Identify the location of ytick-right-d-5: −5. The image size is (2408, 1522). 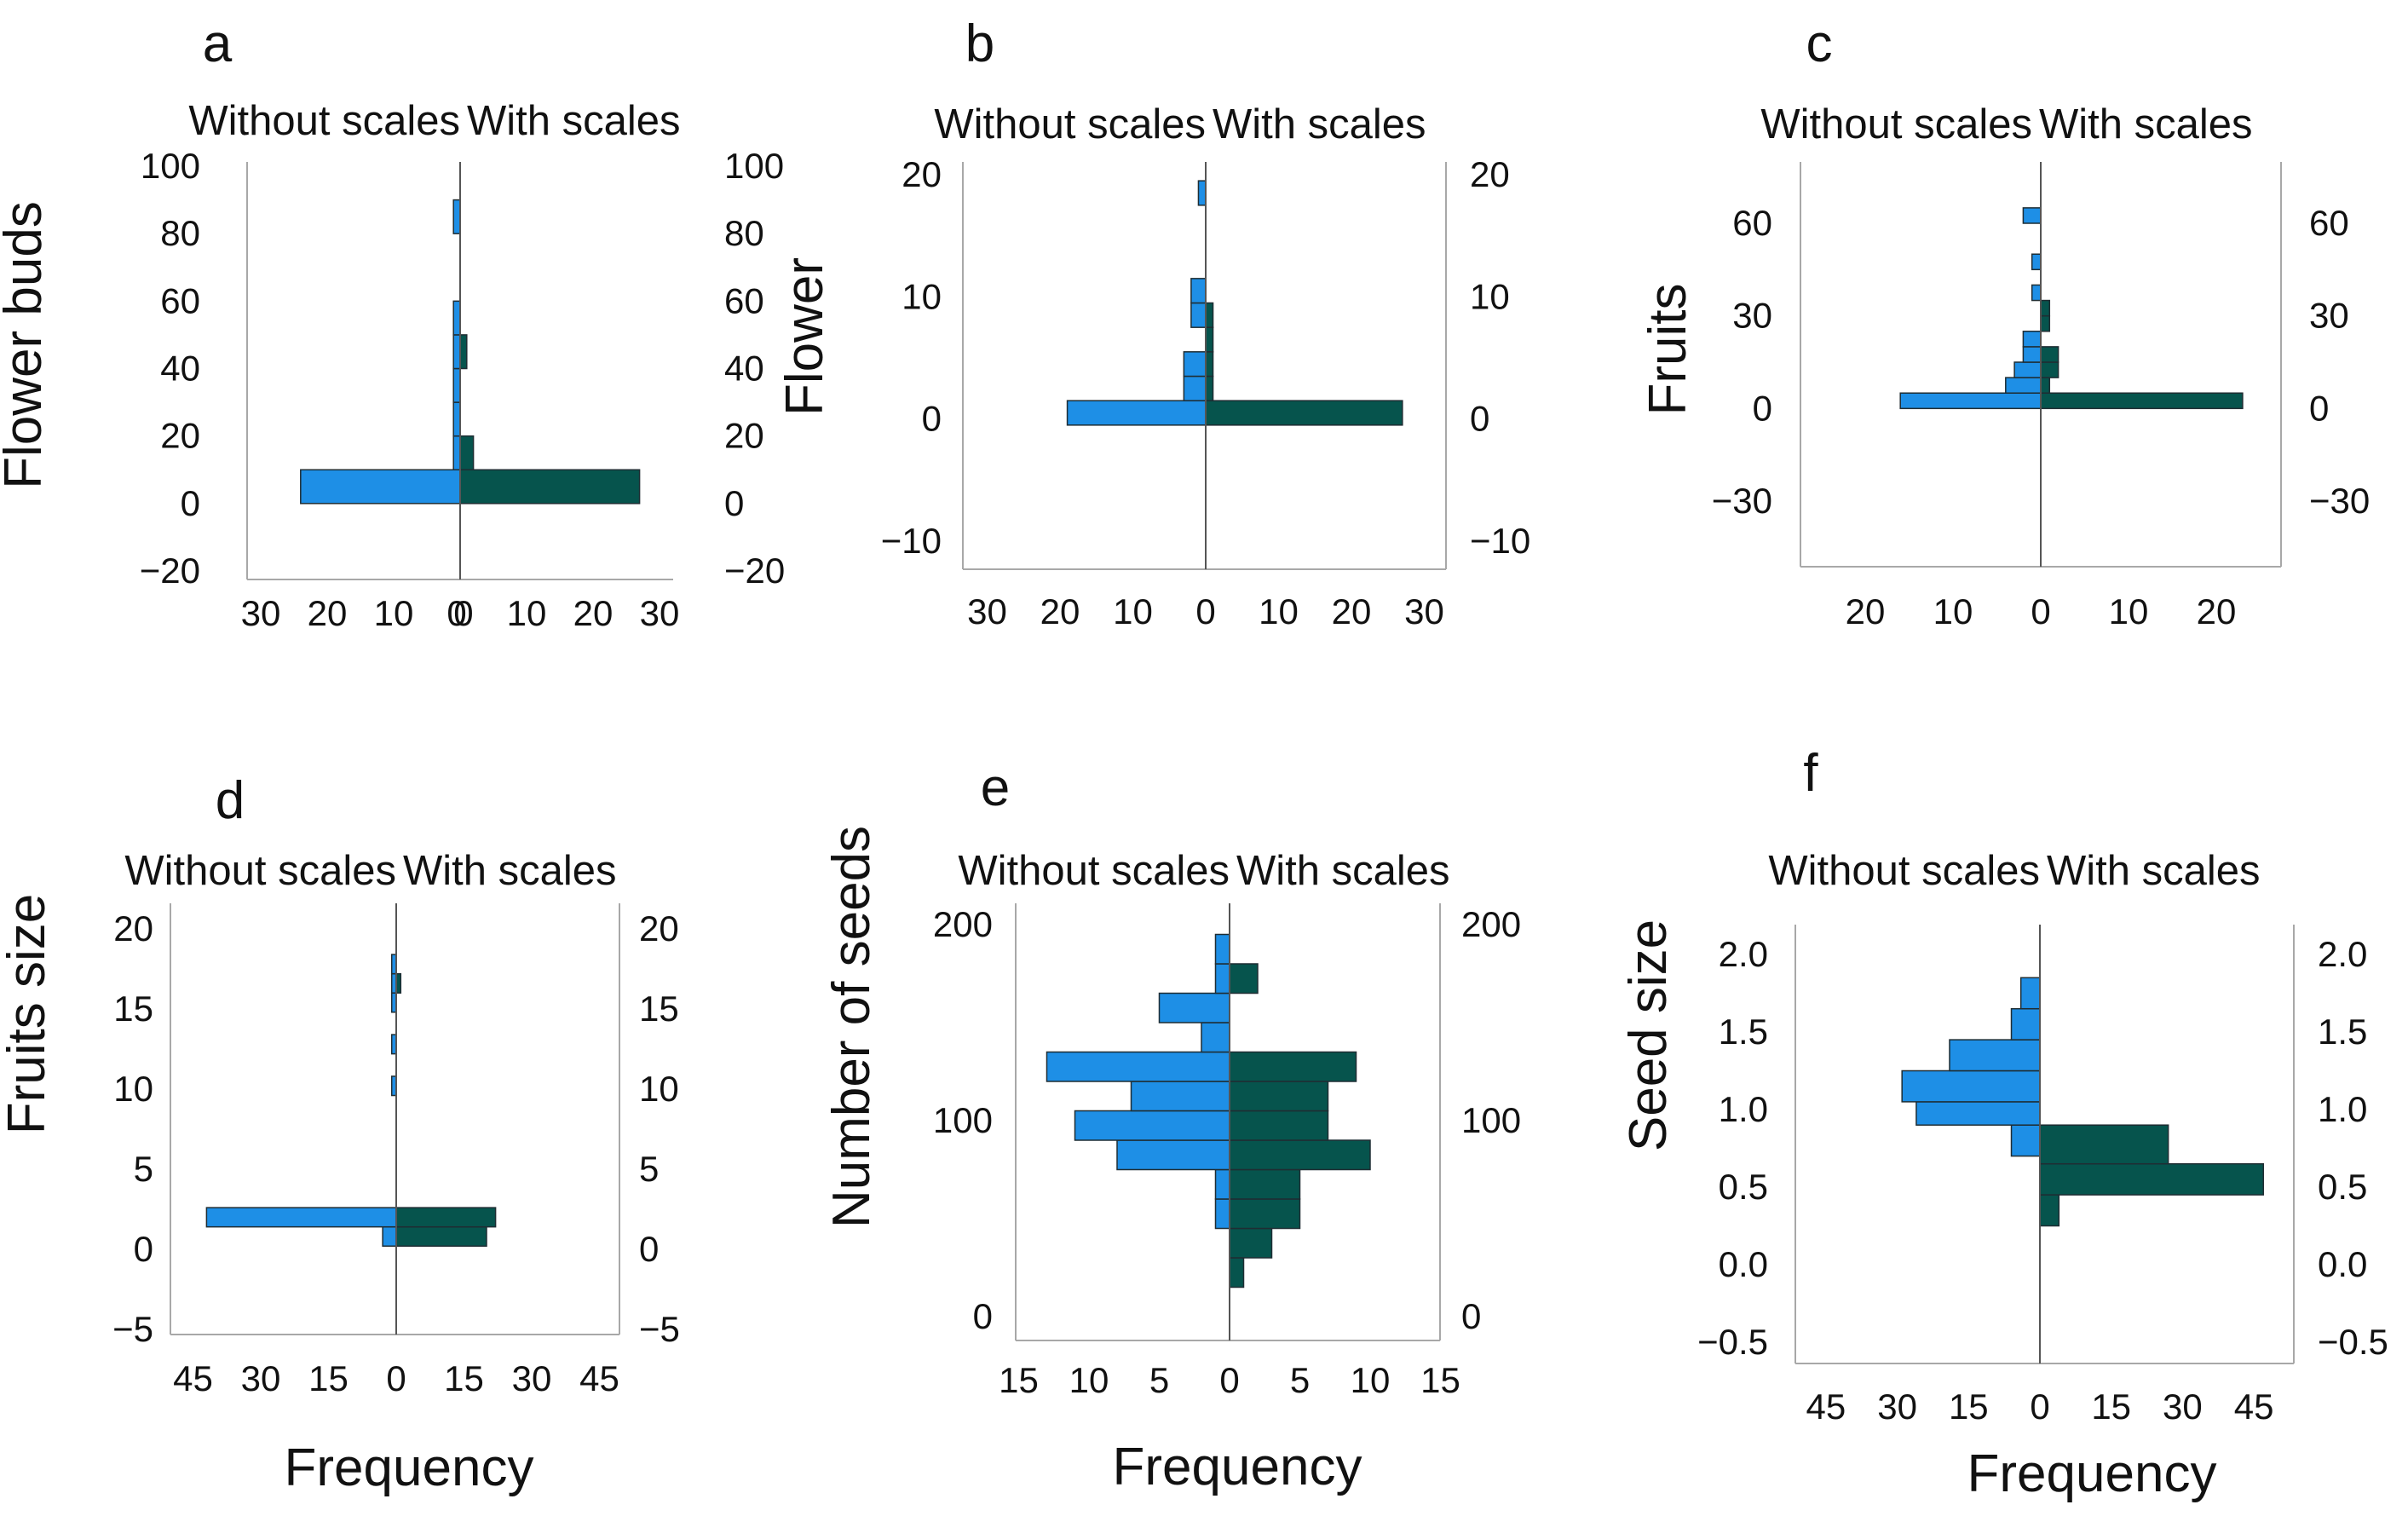
(660, 1329).